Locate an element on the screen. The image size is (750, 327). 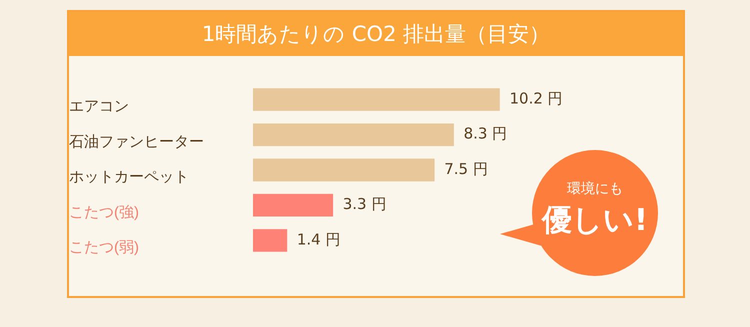
data-label: 8.3 円 is located at coordinates (486, 133).